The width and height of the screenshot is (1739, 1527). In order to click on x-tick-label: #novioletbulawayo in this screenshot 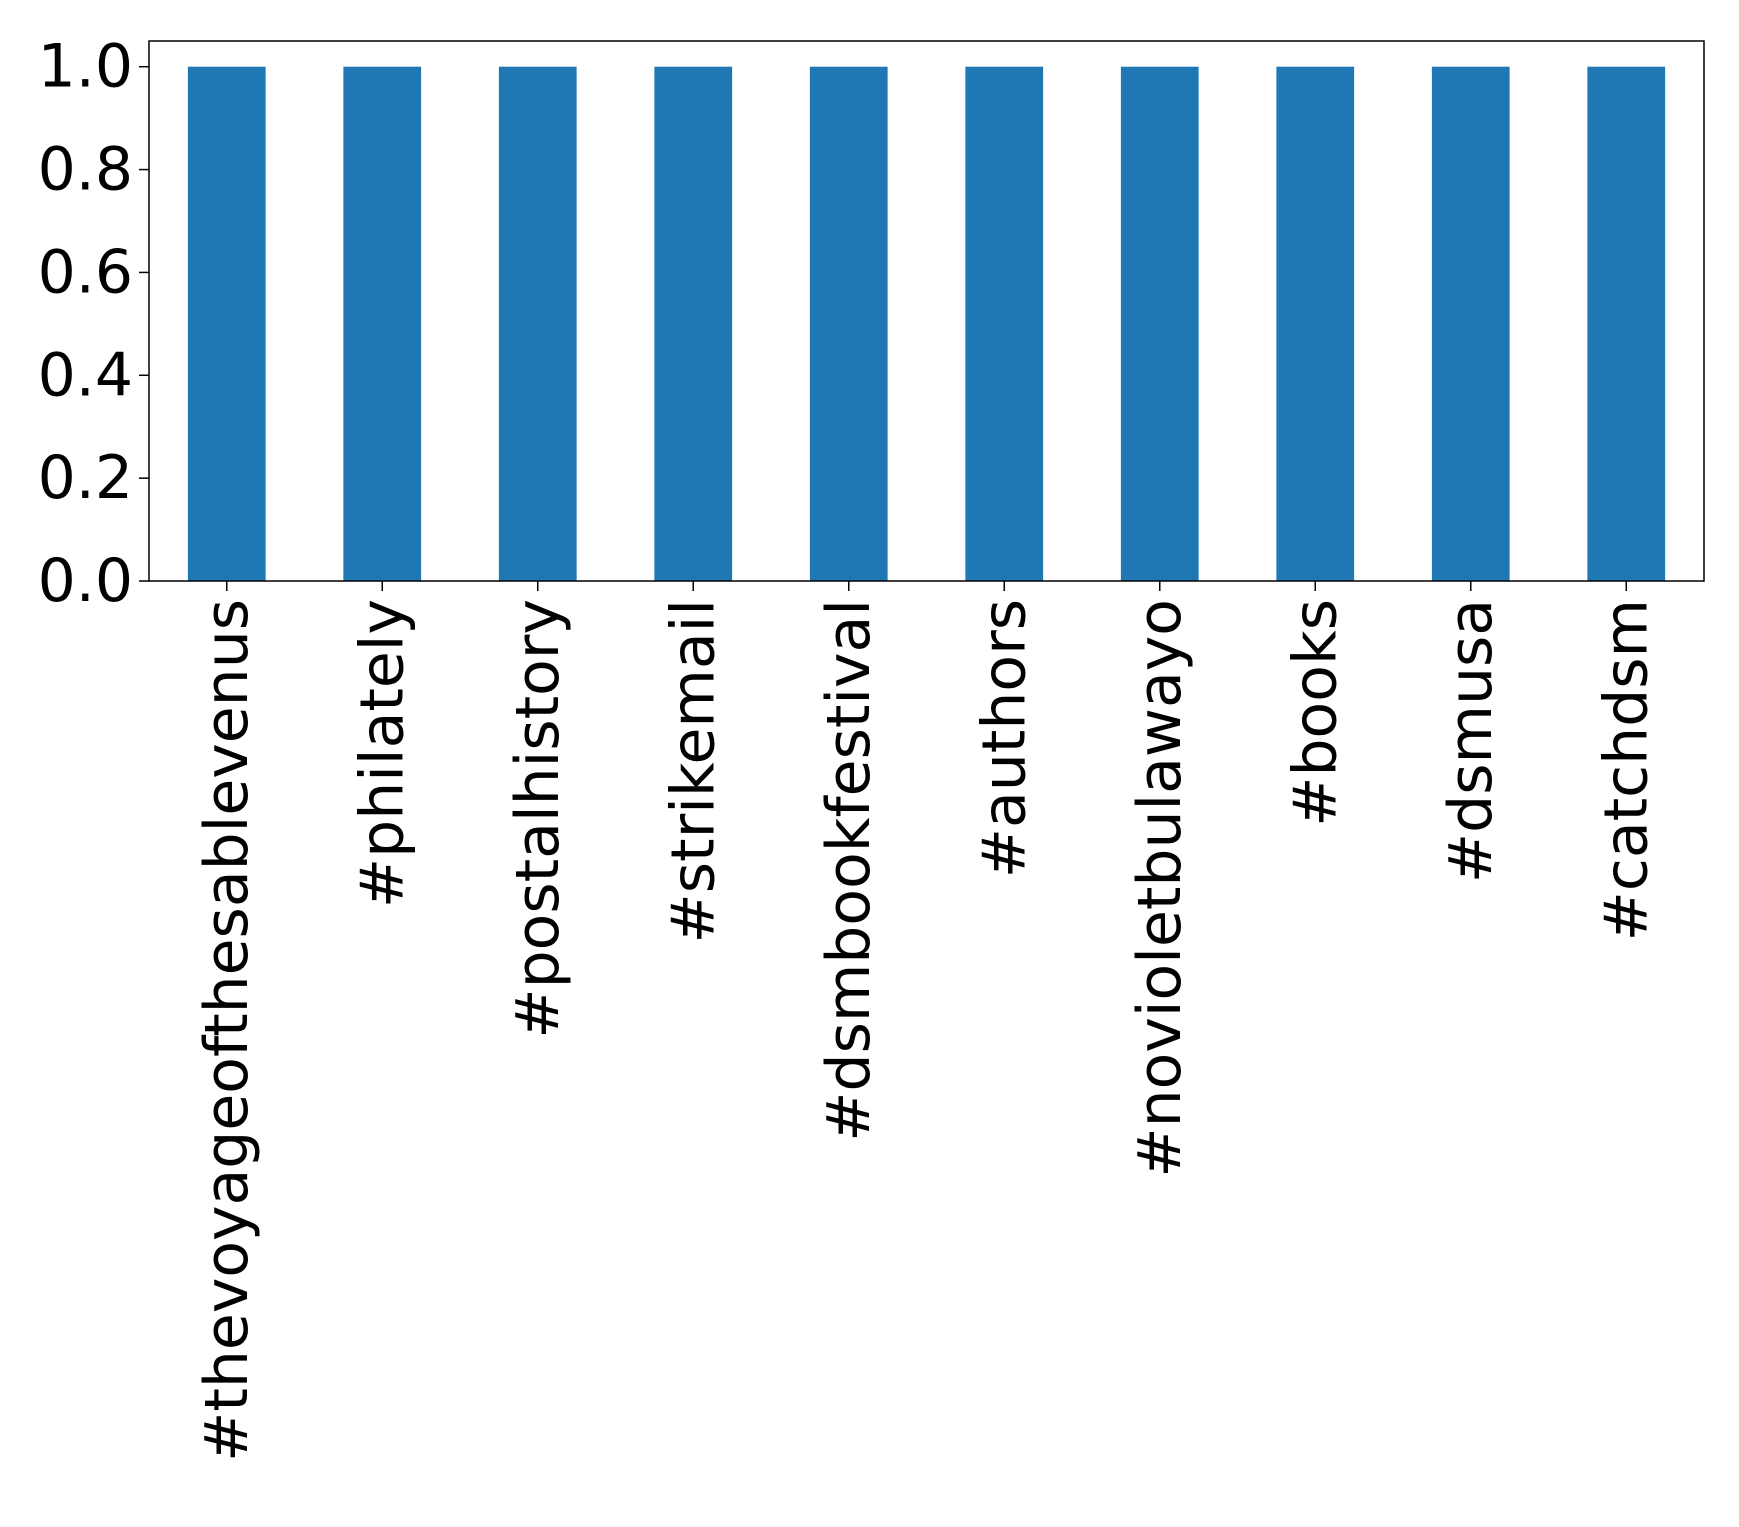, I will do `click(1160, 888)`.